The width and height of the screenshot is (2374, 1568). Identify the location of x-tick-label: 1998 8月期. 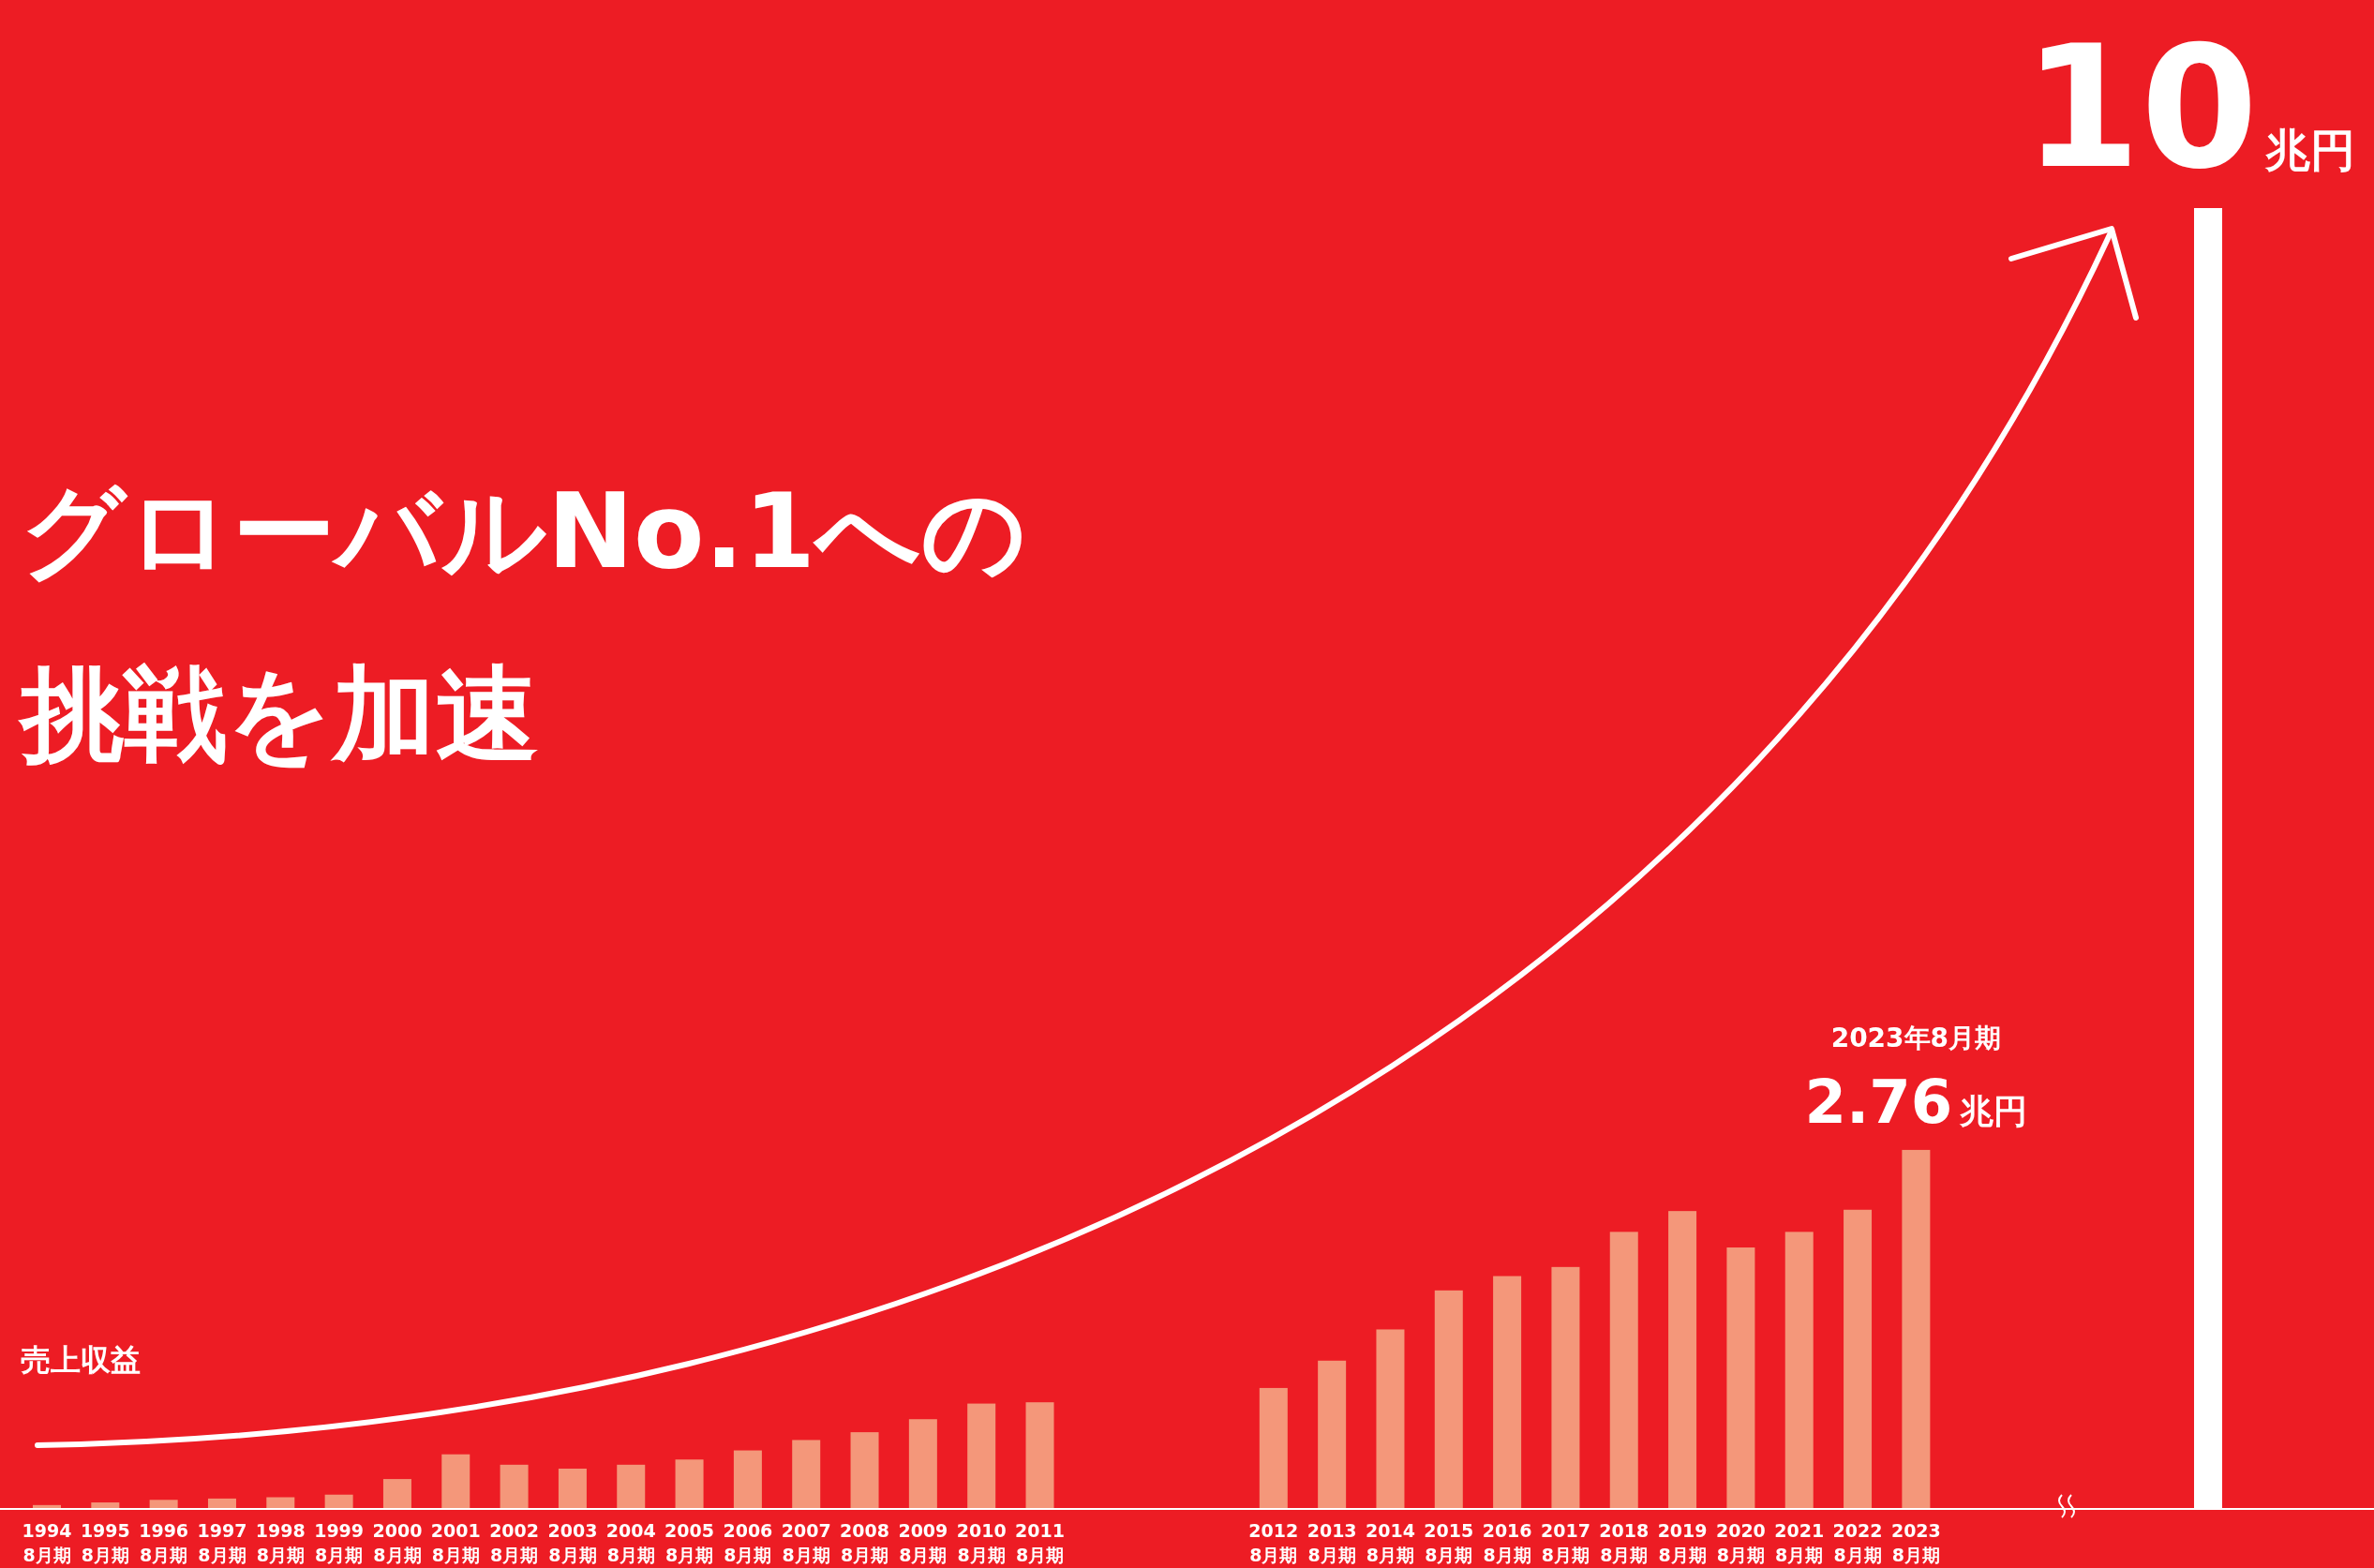
(280, 1542).